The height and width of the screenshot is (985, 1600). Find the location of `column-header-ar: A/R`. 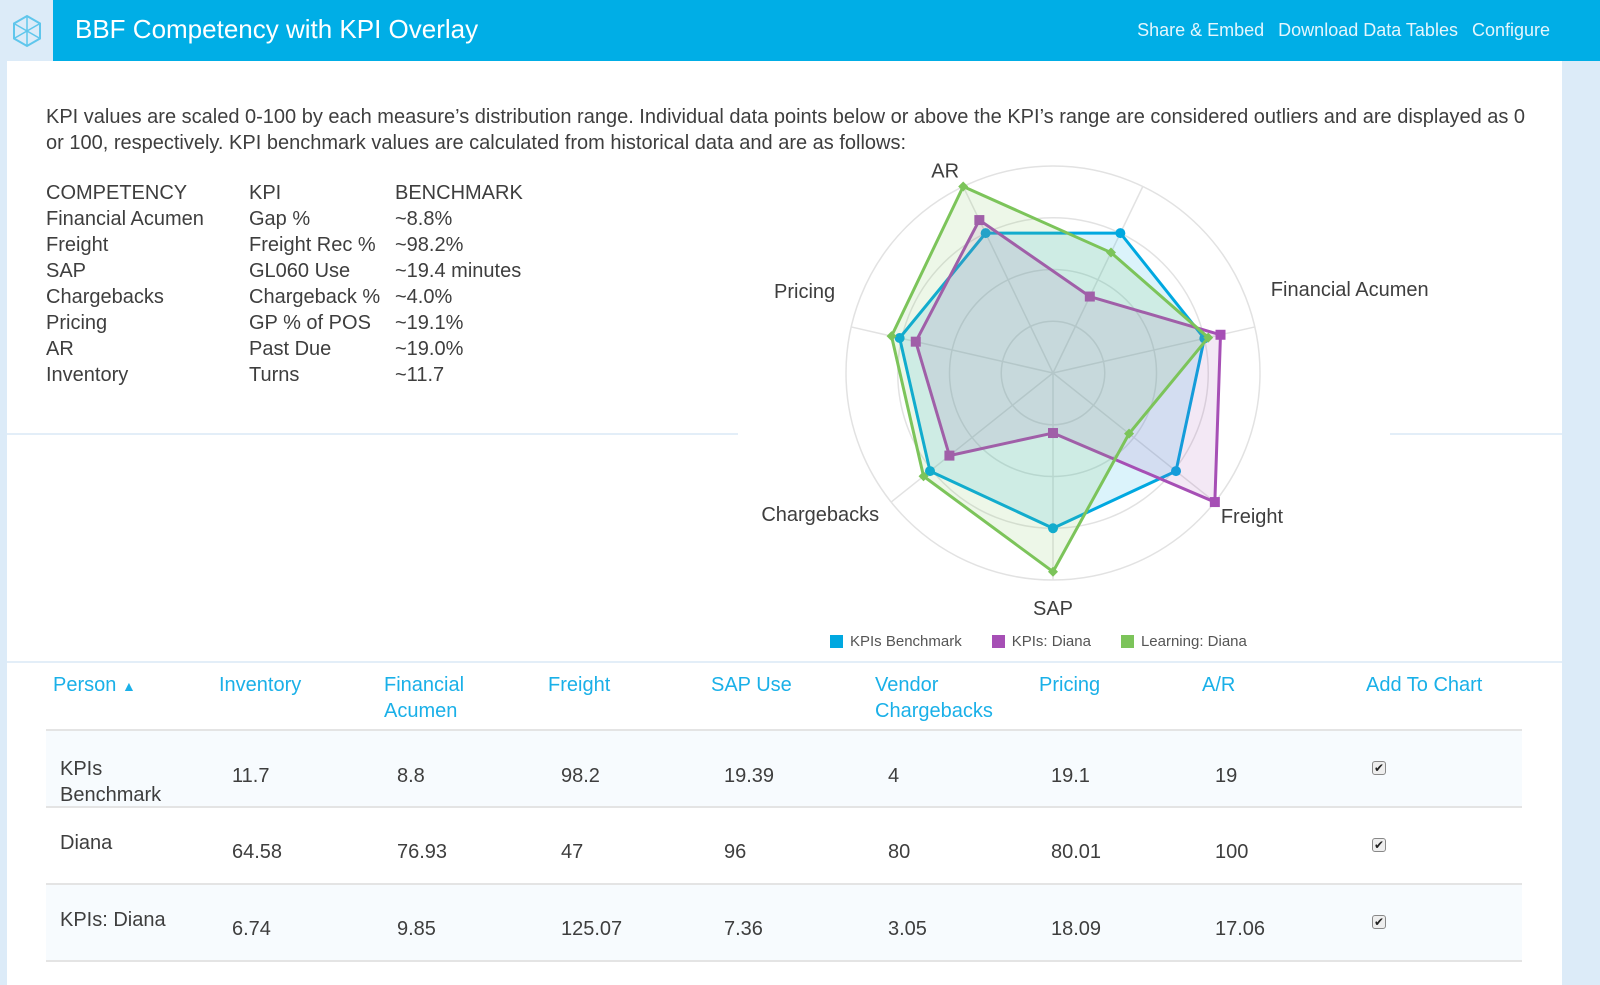

column-header-ar: A/R is located at coordinates (1219, 685).